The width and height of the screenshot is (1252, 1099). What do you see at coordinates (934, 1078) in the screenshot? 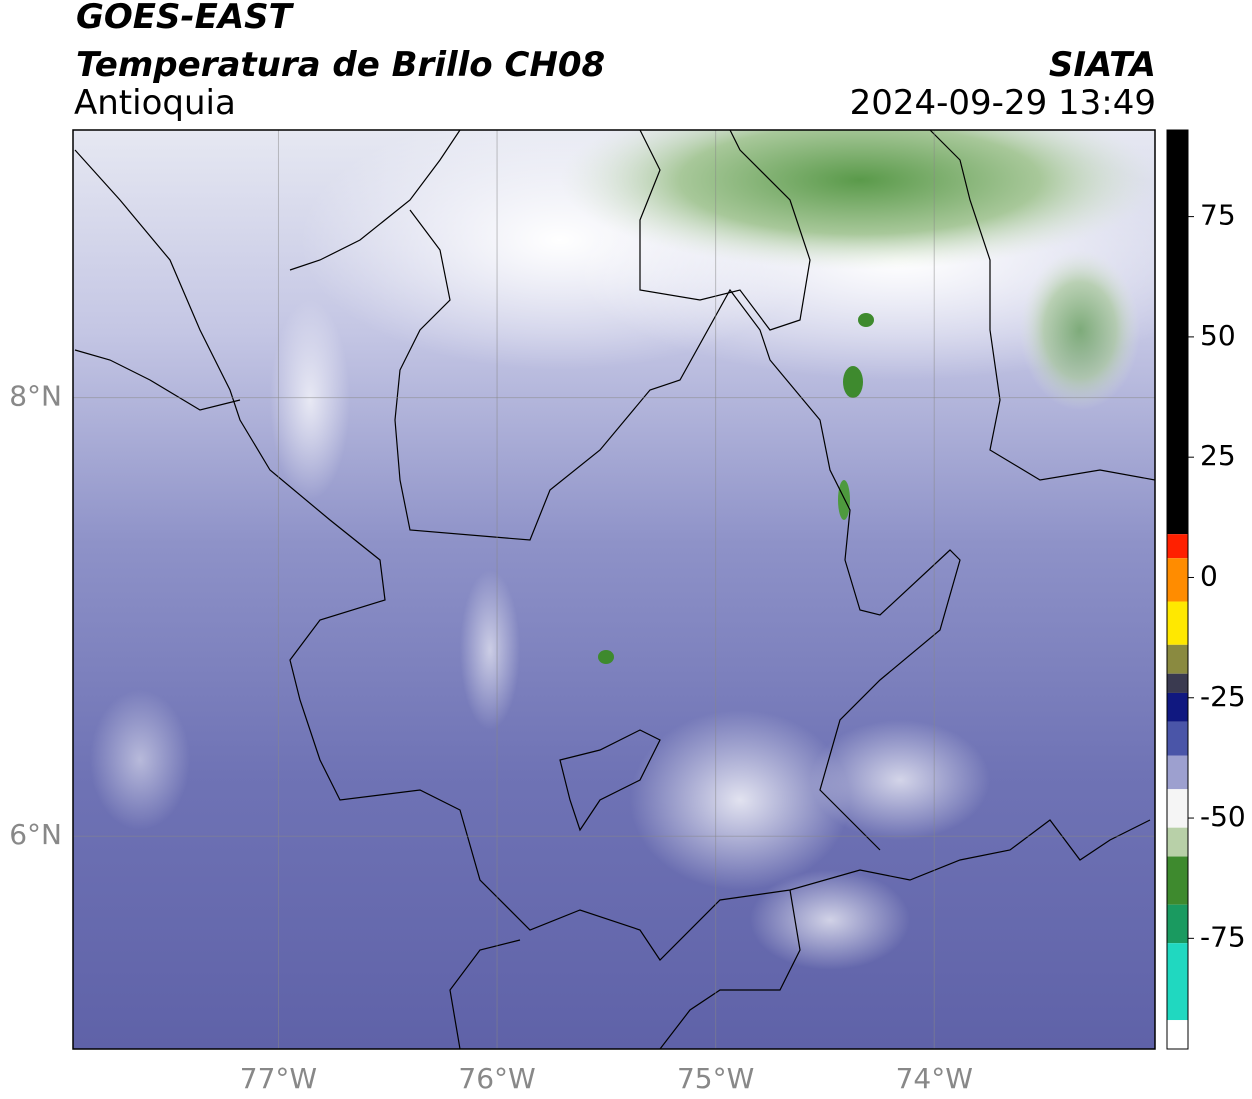
I see `x-tick-label: 74°W` at bounding box center [934, 1078].